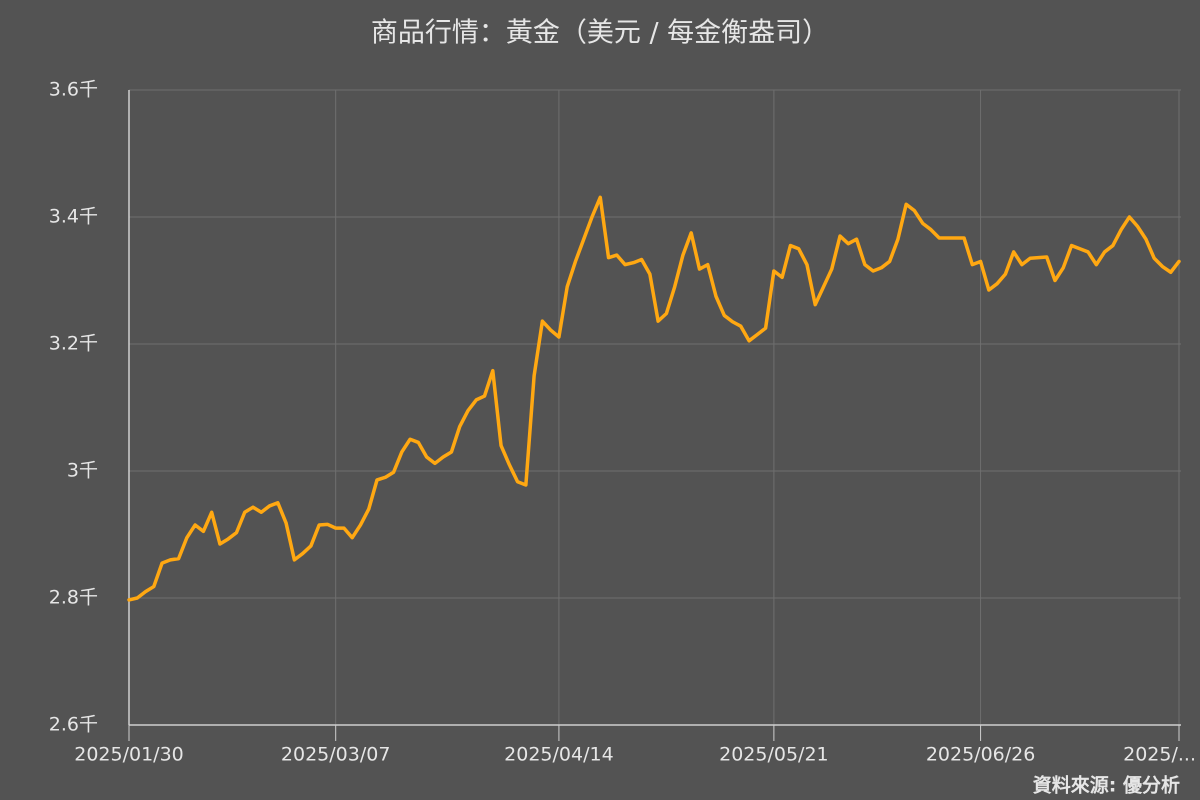 The height and width of the screenshot is (800, 1200). I want to click on x-tick-label: 2025/06/26, so click(981, 755).